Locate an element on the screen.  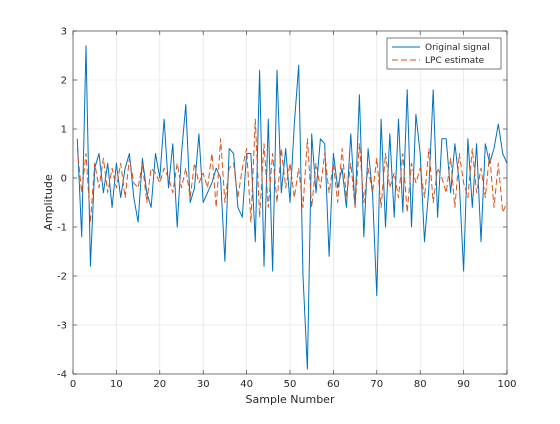
y-tick-label: -1 is located at coordinates (62, 228).